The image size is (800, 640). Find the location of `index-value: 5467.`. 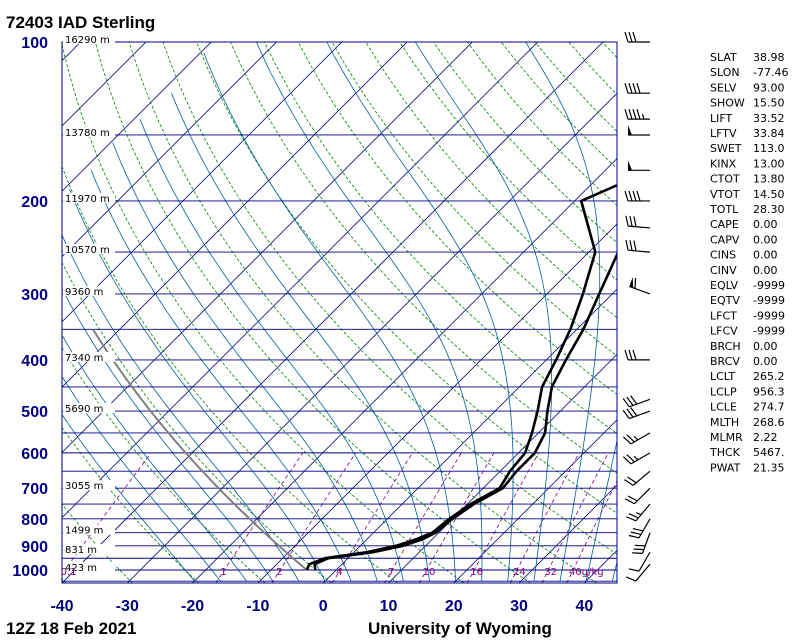

index-value: 5467. is located at coordinates (769, 452).